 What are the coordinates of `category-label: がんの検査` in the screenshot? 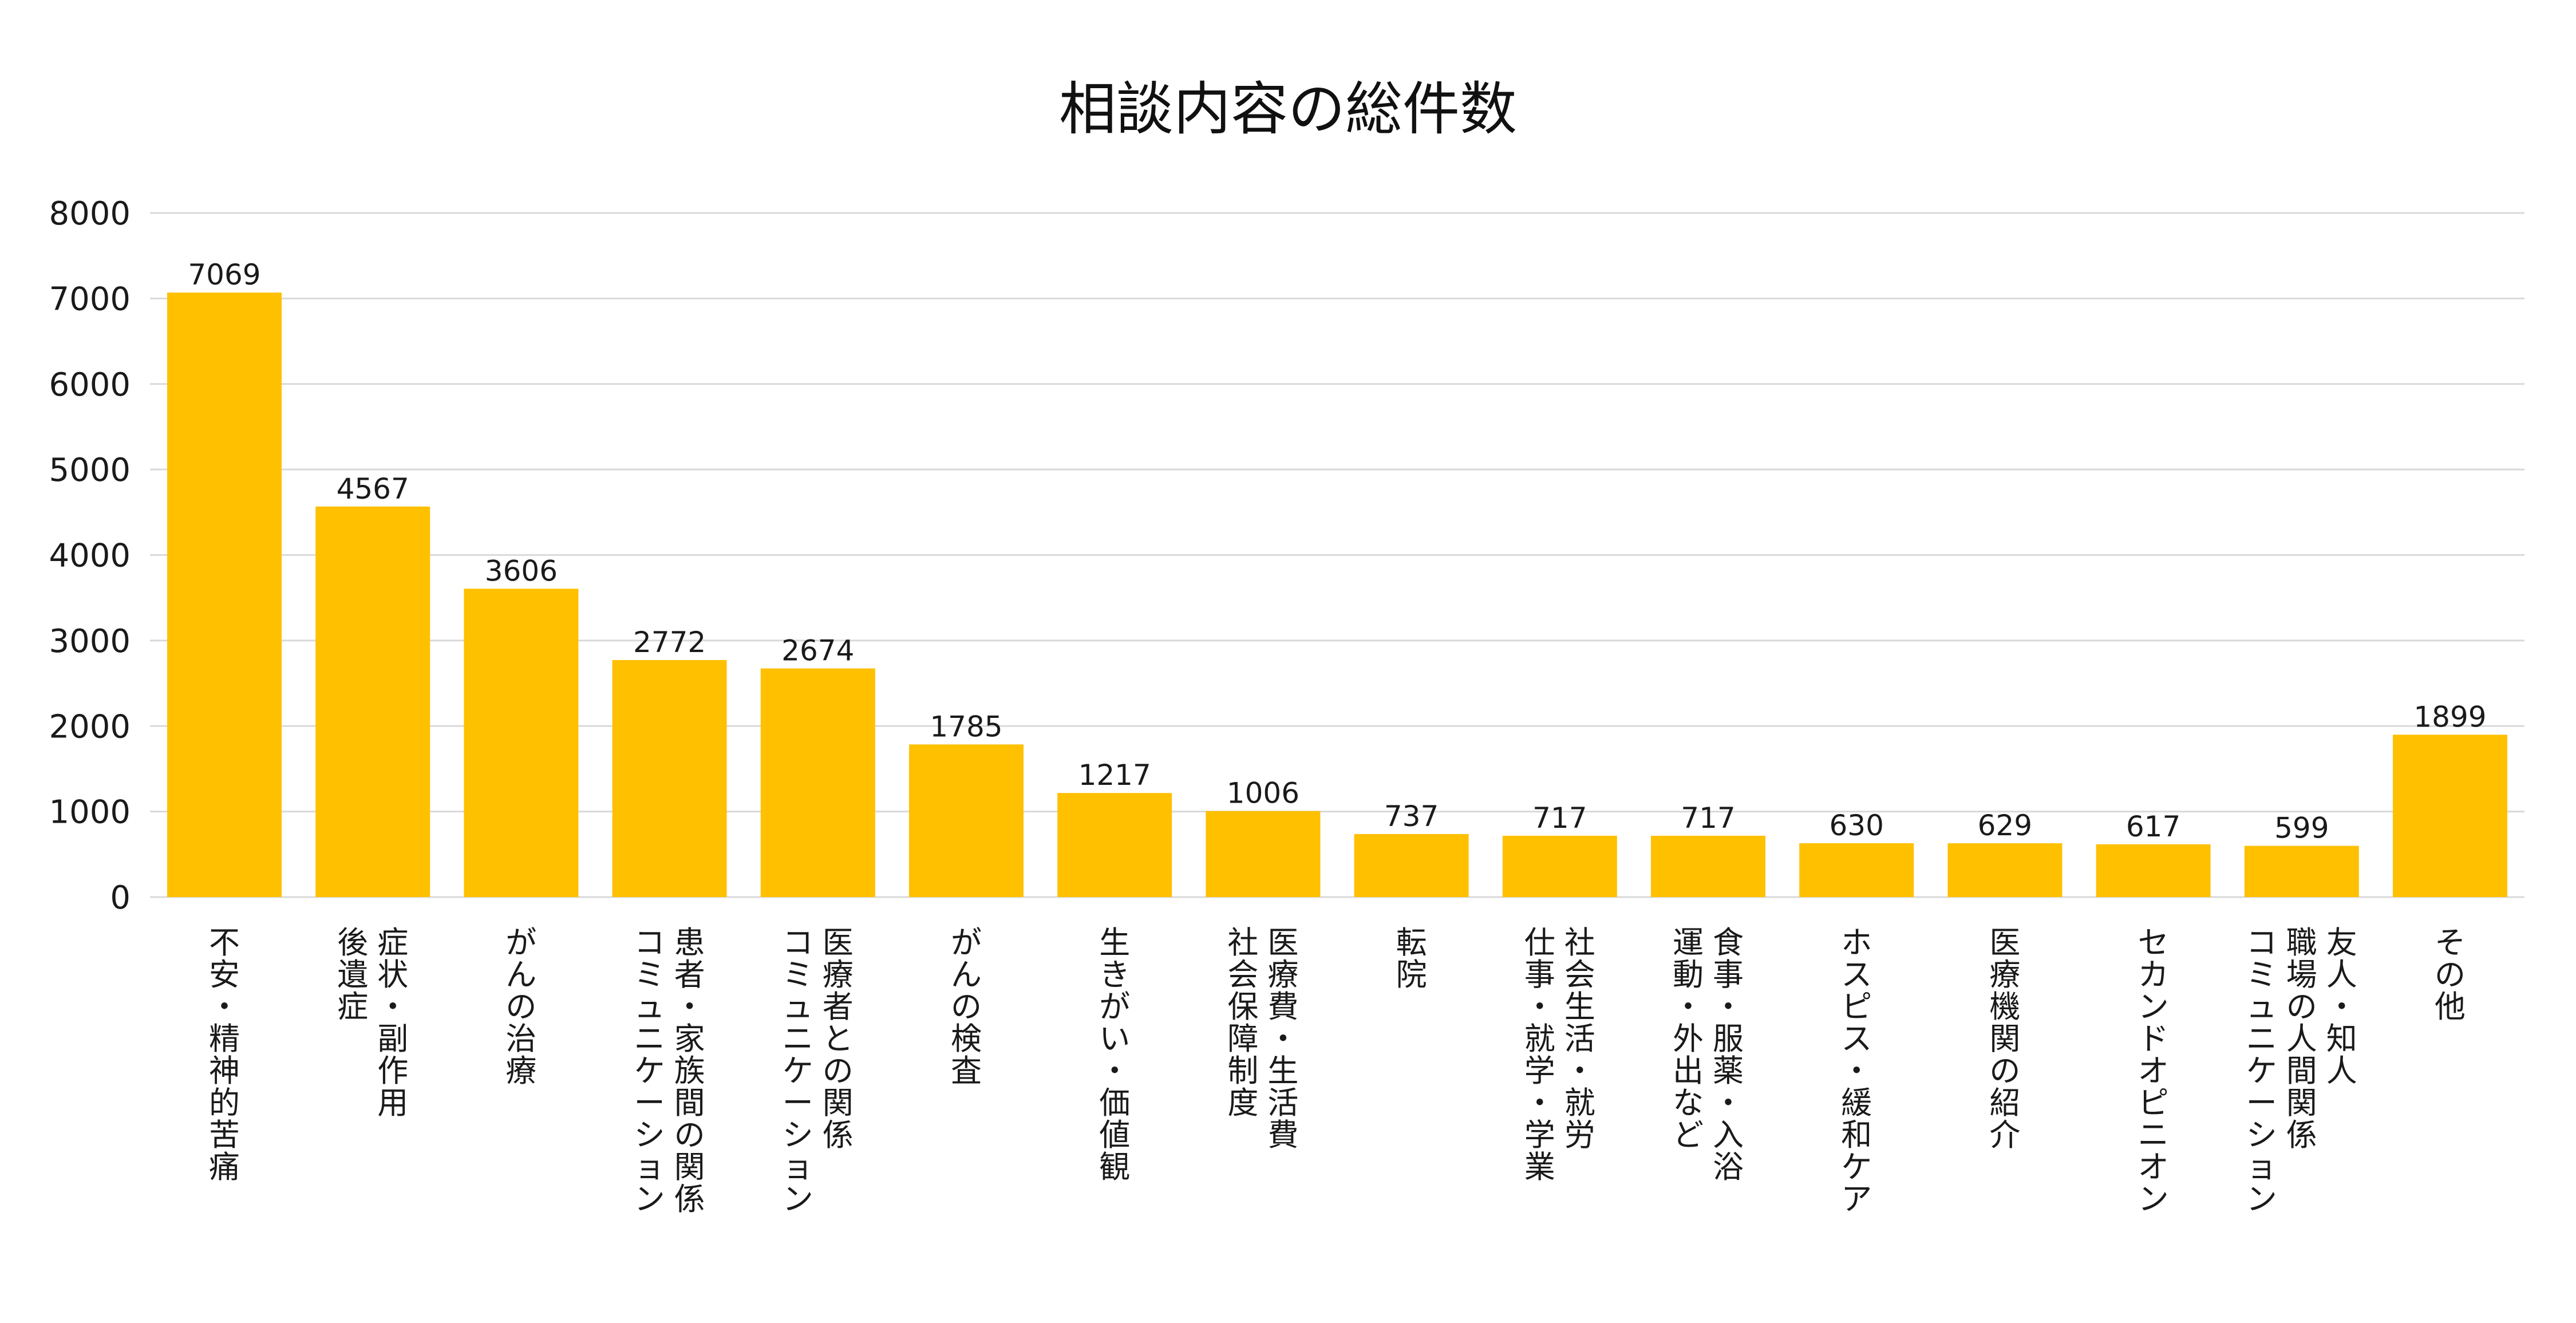 It's located at (966, 1007).